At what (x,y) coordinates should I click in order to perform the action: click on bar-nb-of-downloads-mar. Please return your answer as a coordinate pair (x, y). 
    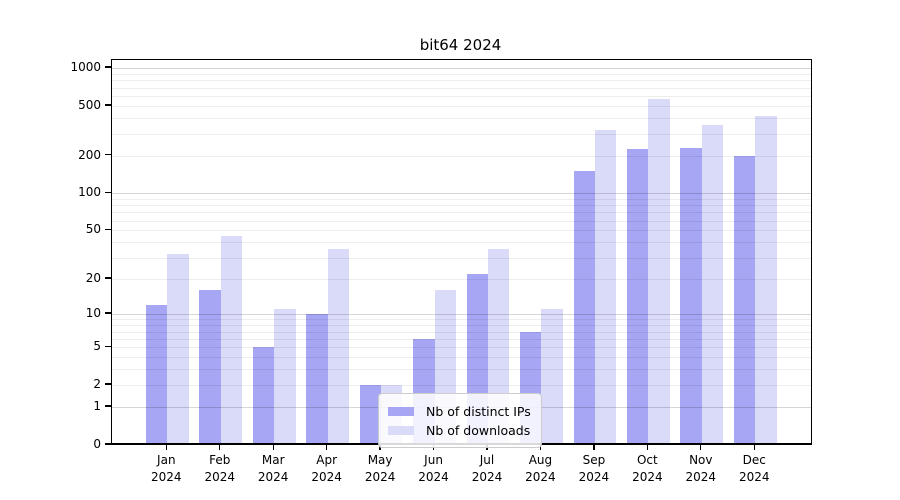
    Looking at the image, I should click on (285, 377).